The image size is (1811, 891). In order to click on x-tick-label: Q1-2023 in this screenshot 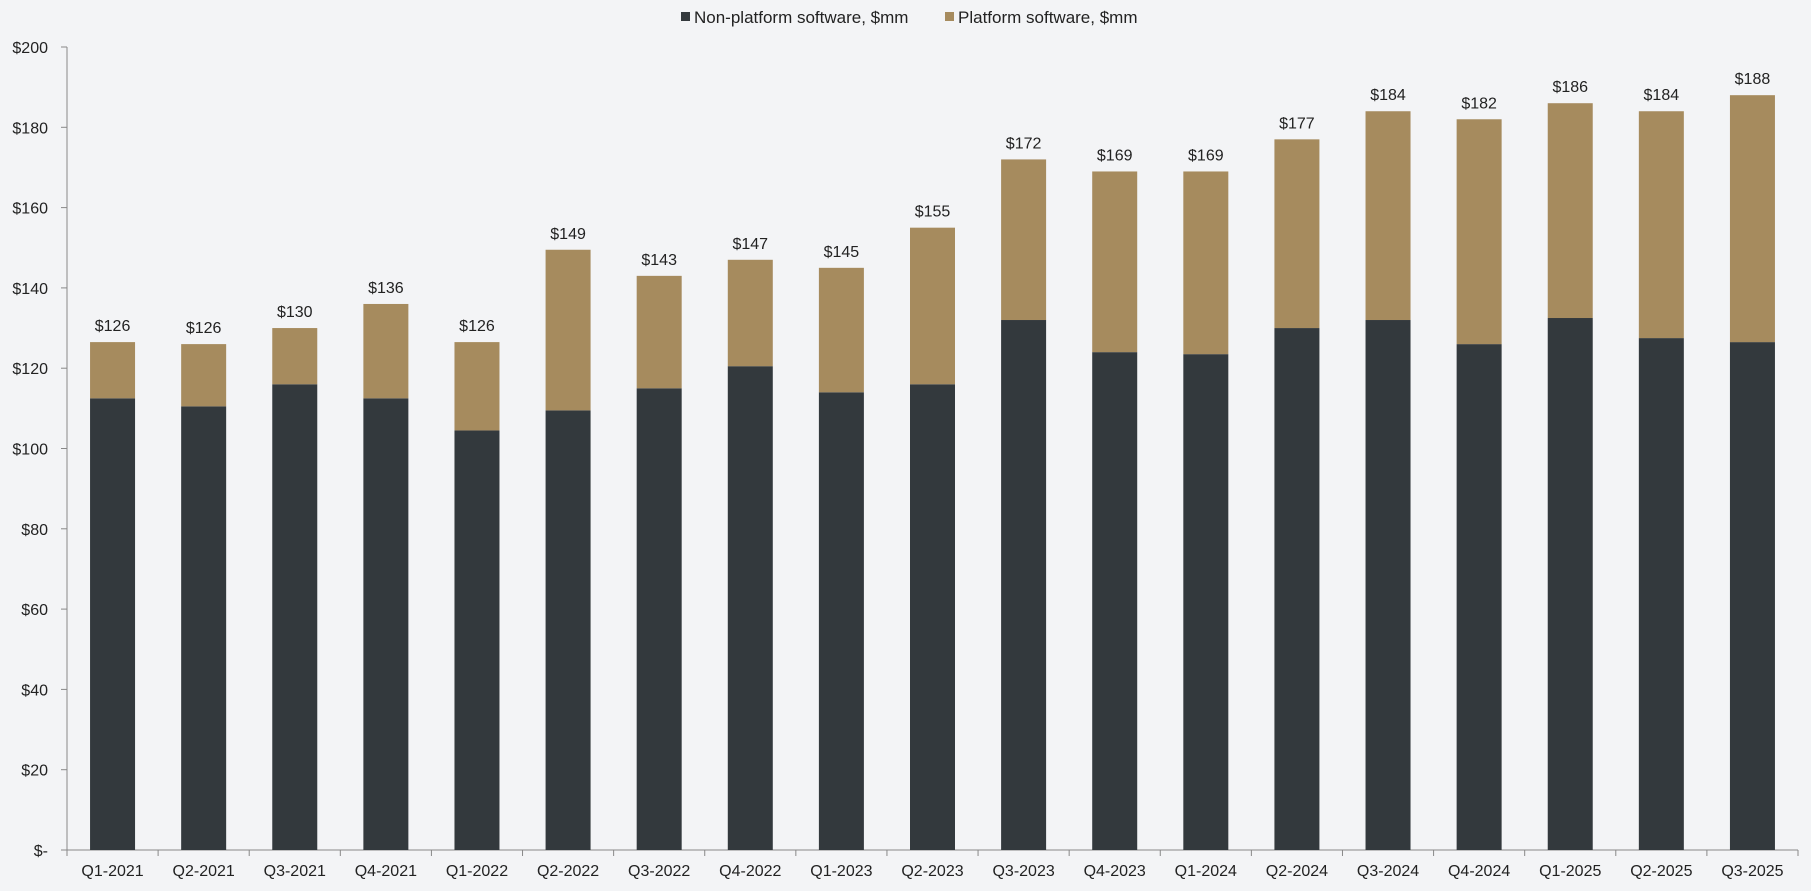, I will do `click(841, 871)`.